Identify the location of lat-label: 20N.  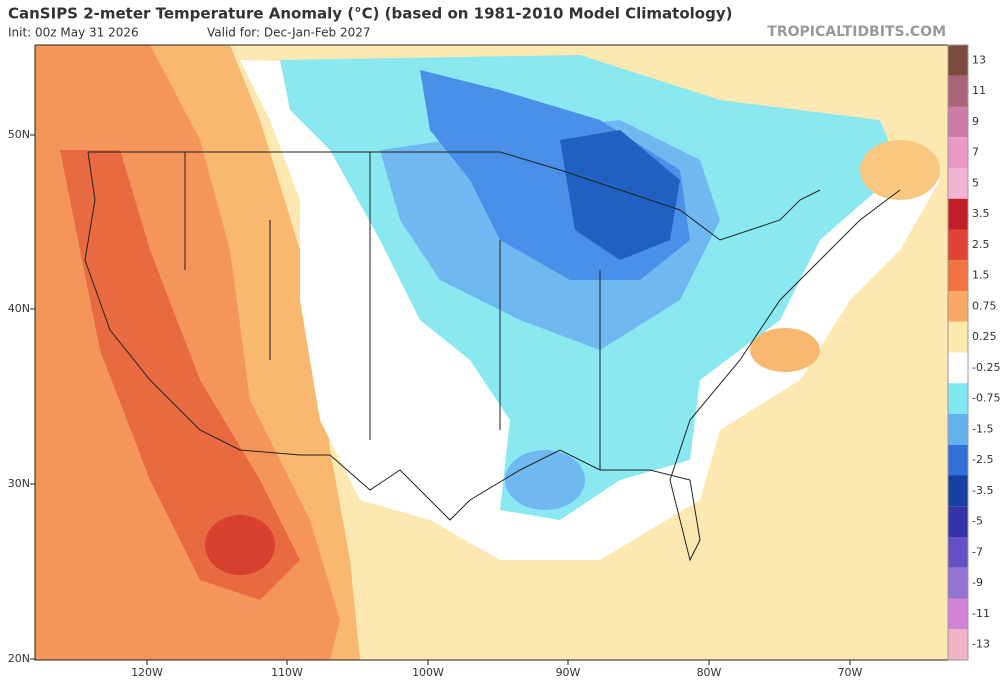
(19, 658).